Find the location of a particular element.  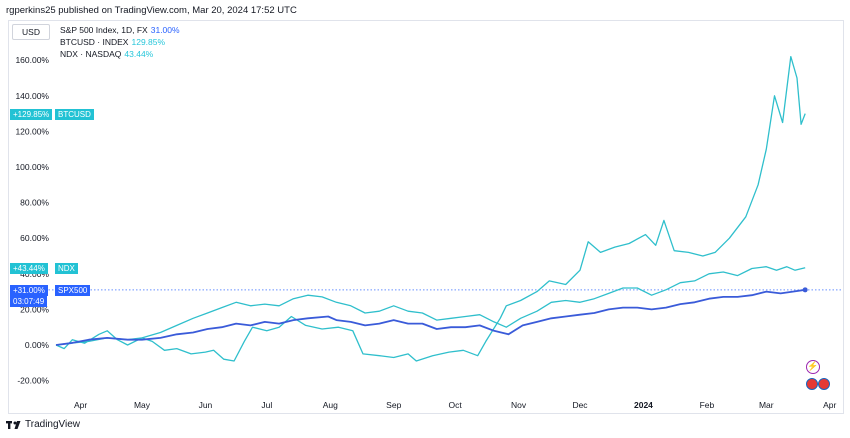

legend-value: 129.85% is located at coordinates (148, 42).